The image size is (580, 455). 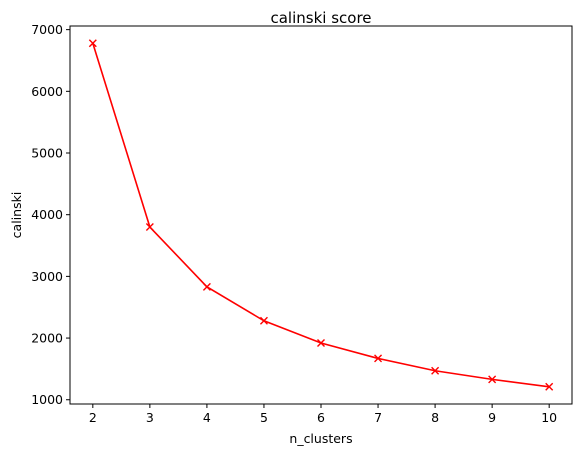 What do you see at coordinates (47, 399) in the screenshot?
I see `y-tick-label: 1000` at bounding box center [47, 399].